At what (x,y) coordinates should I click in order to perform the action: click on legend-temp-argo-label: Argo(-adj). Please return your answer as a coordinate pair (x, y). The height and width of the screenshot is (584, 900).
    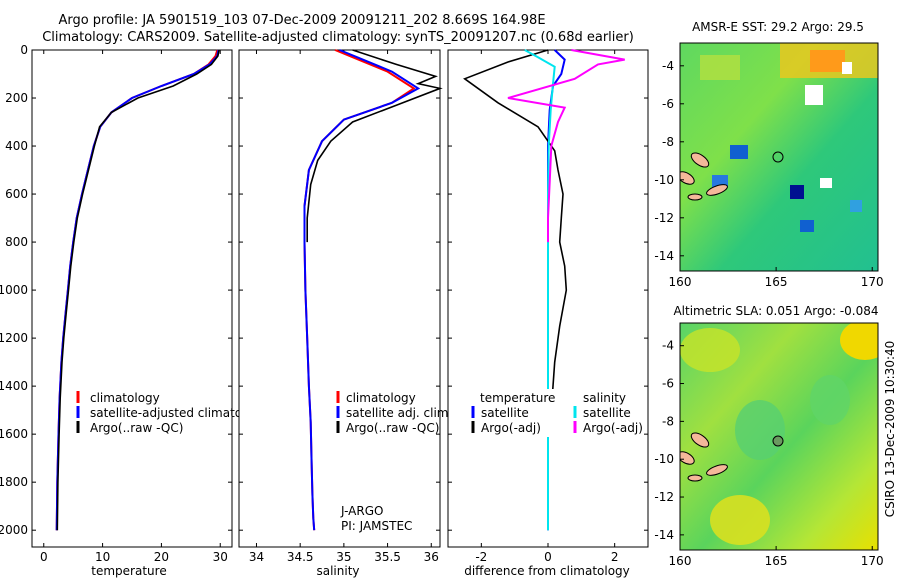
    Looking at the image, I should click on (511, 428).